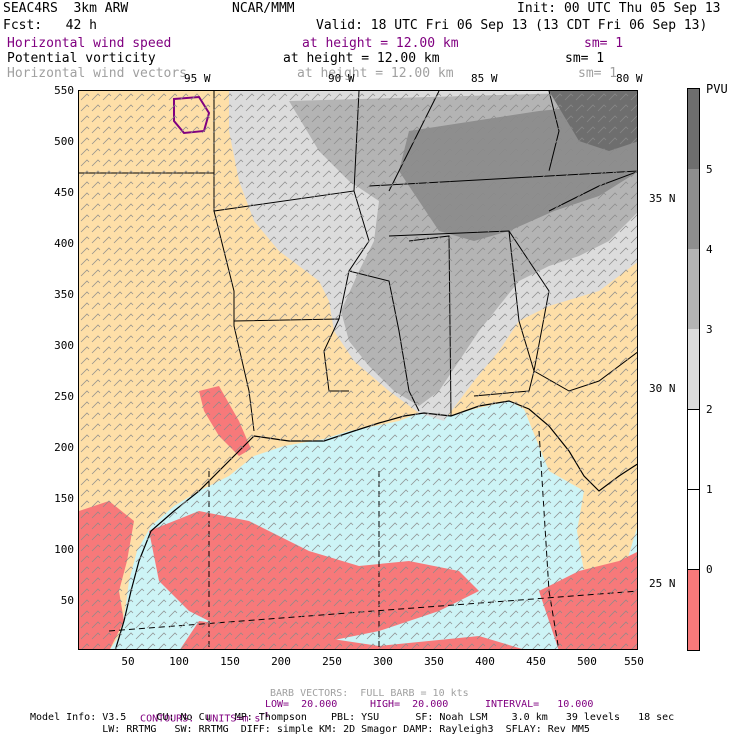  Describe the element at coordinates (709, 489) in the screenshot. I see `colorbar-label: 1` at that location.